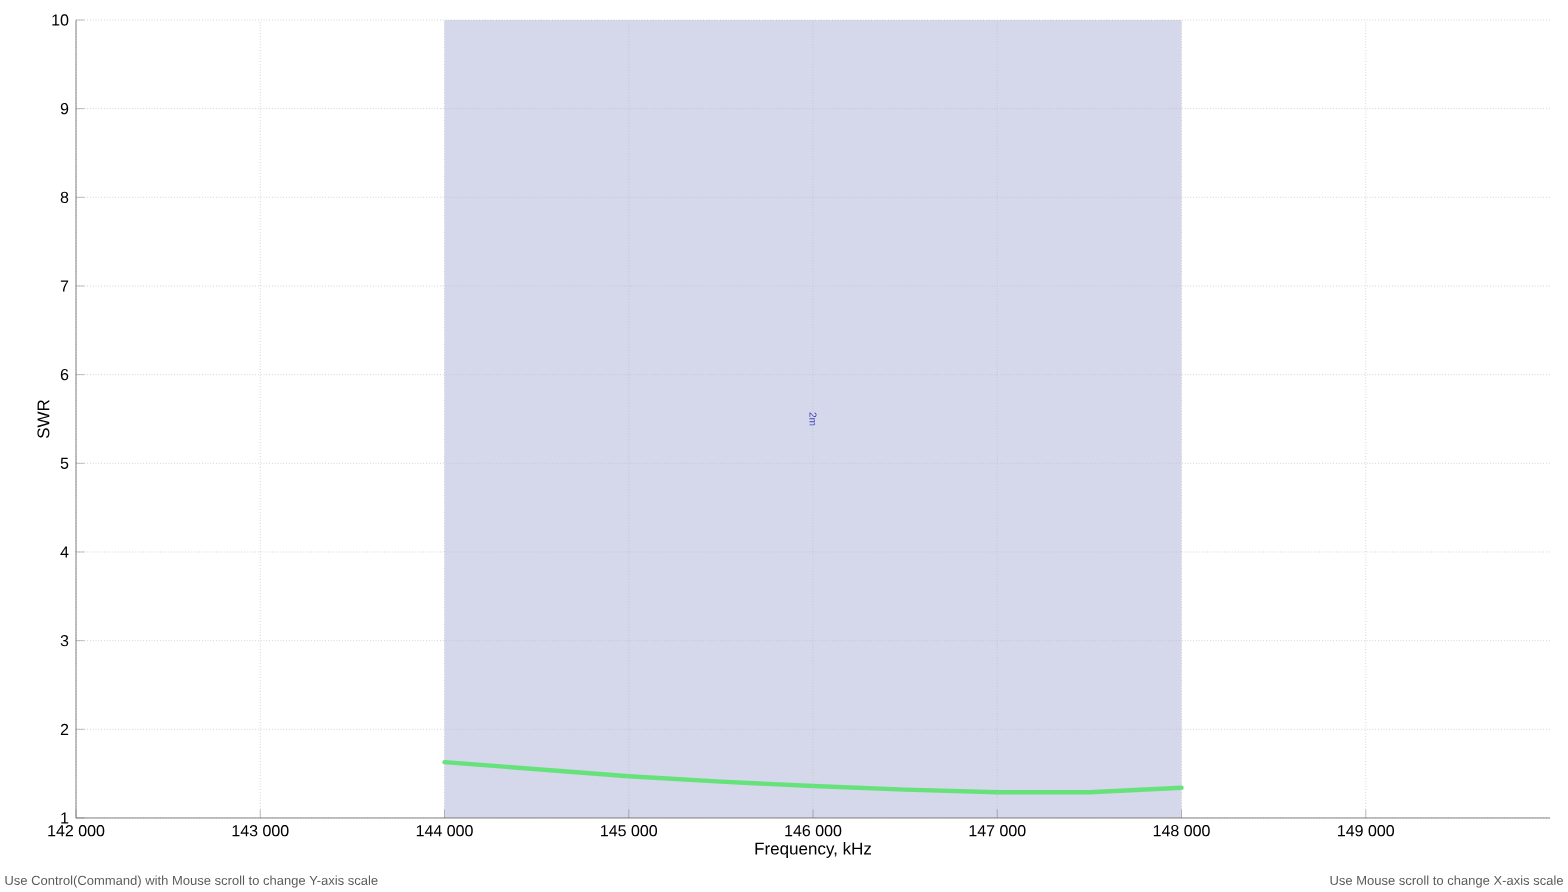  What do you see at coordinates (64, 109) in the screenshot?
I see `y-tick-label: 9` at bounding box center [64, 109].